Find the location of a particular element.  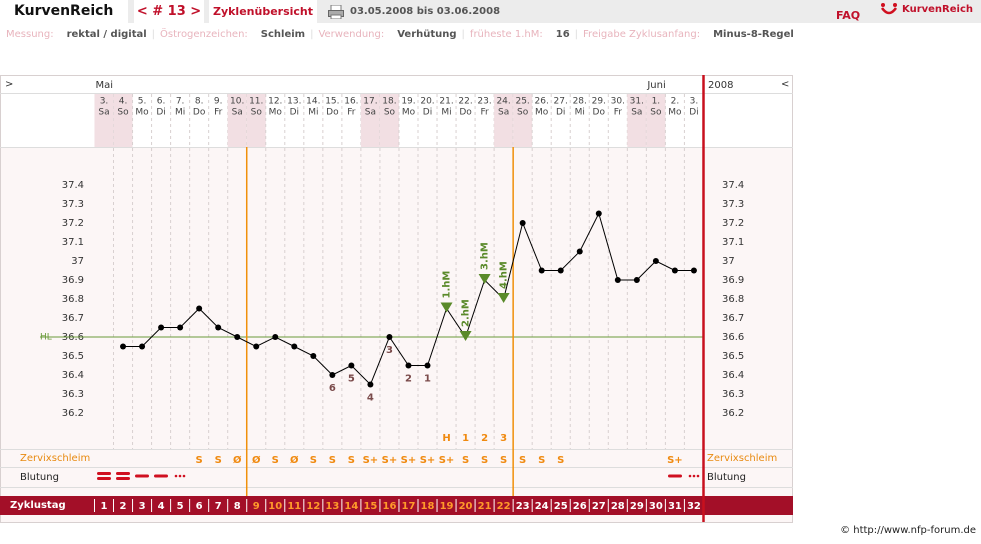

date-label: 23. is located at coordinates (484, 102).